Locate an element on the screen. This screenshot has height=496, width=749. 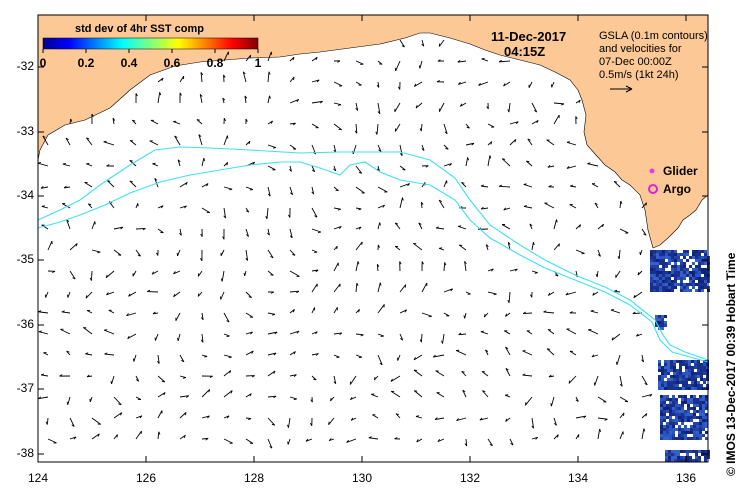
legend-arrow is located at coordinates (621, 89).